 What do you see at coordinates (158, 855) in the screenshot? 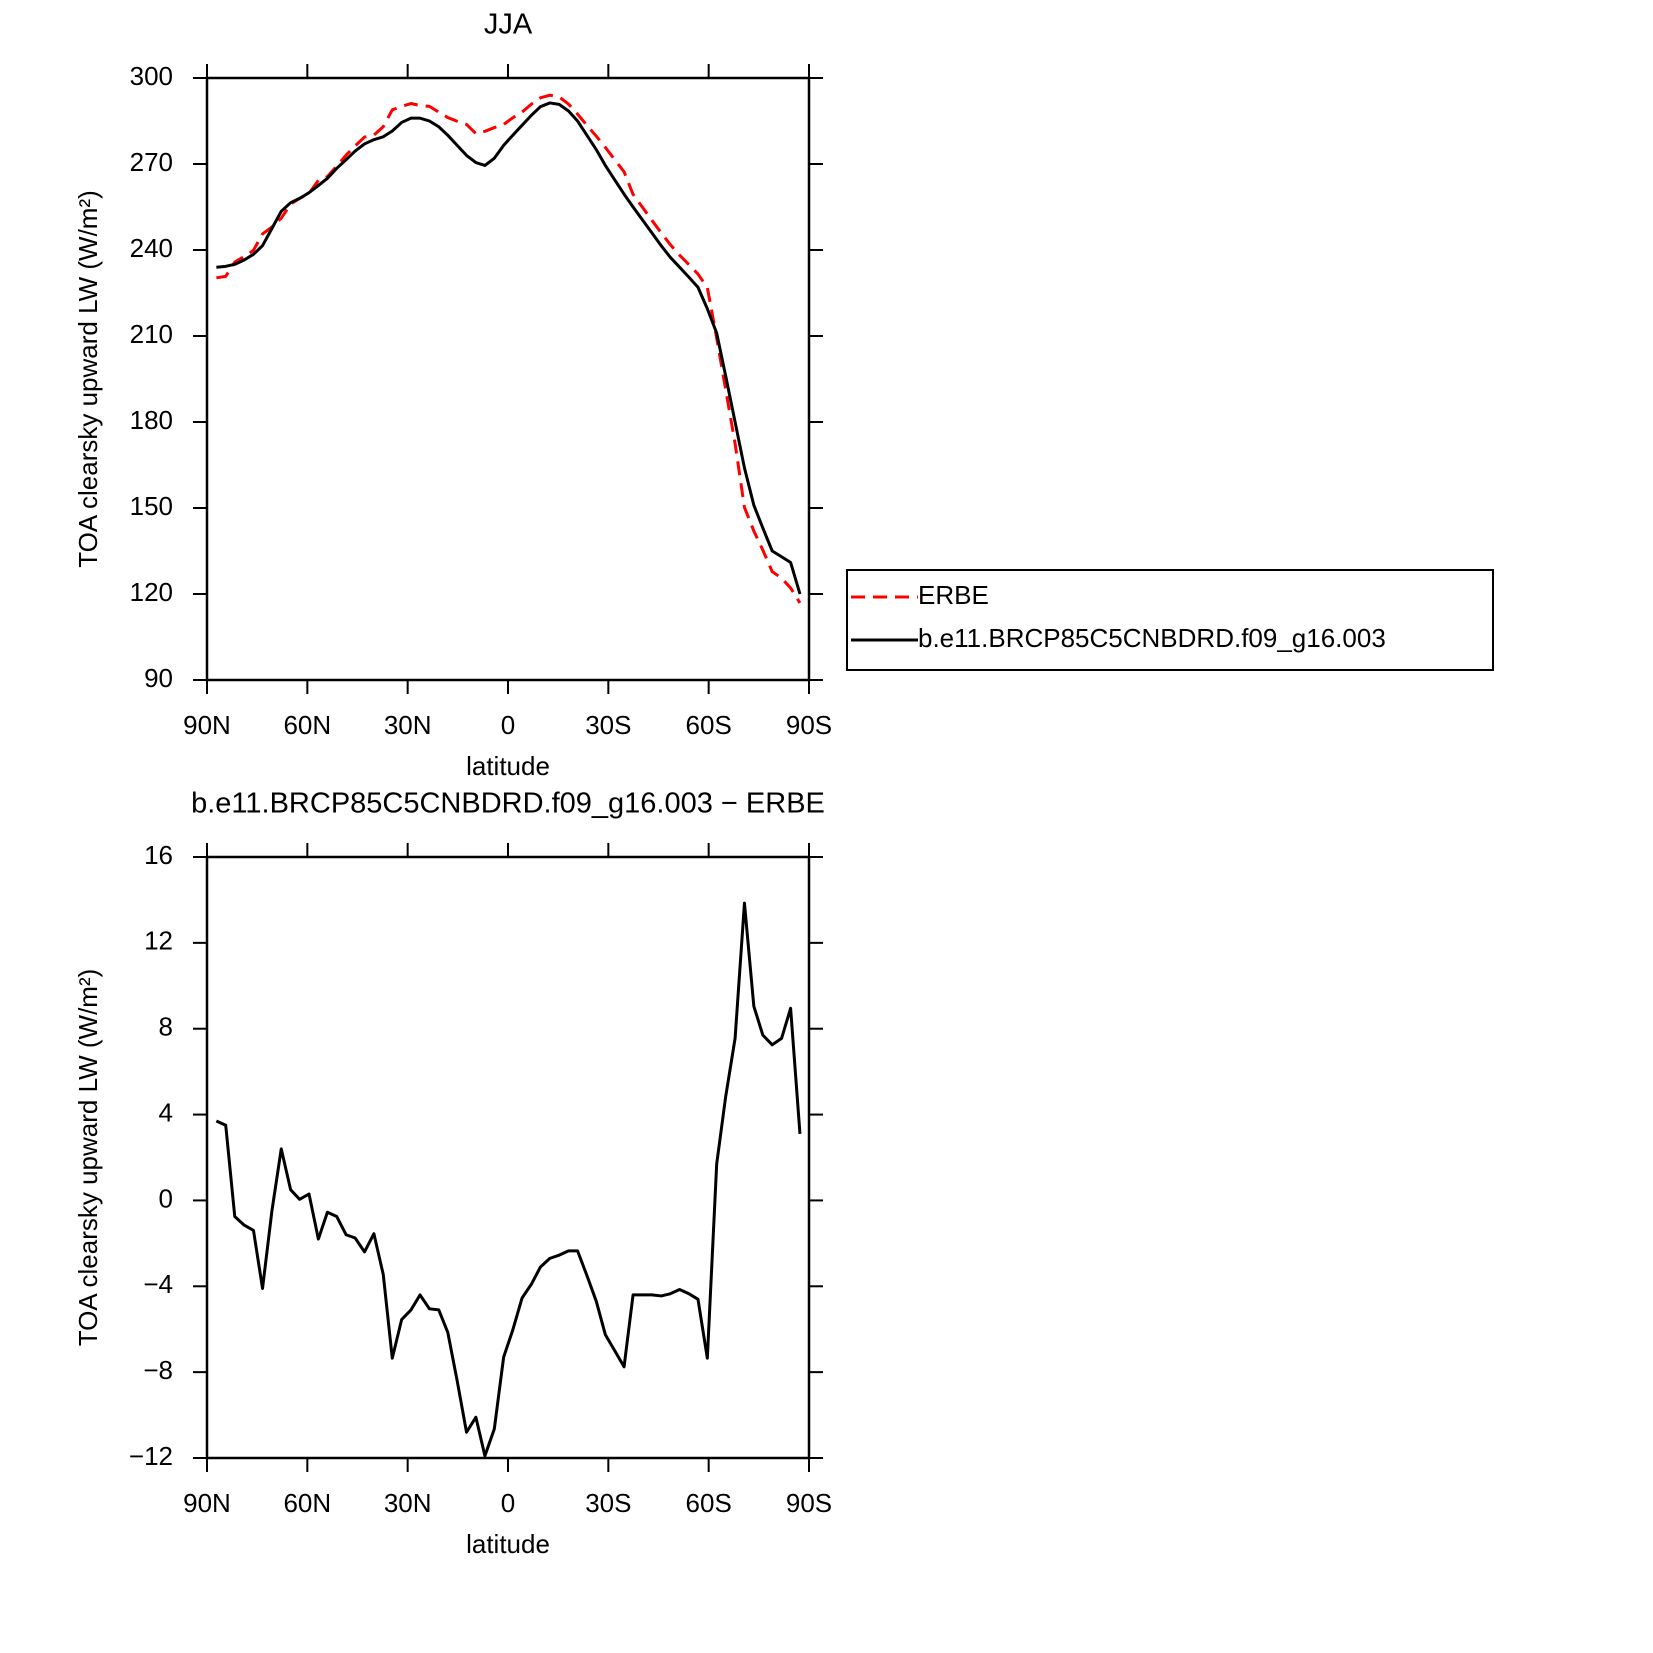
I see `y-tick-label: 16` at bounding box center [158, 855].